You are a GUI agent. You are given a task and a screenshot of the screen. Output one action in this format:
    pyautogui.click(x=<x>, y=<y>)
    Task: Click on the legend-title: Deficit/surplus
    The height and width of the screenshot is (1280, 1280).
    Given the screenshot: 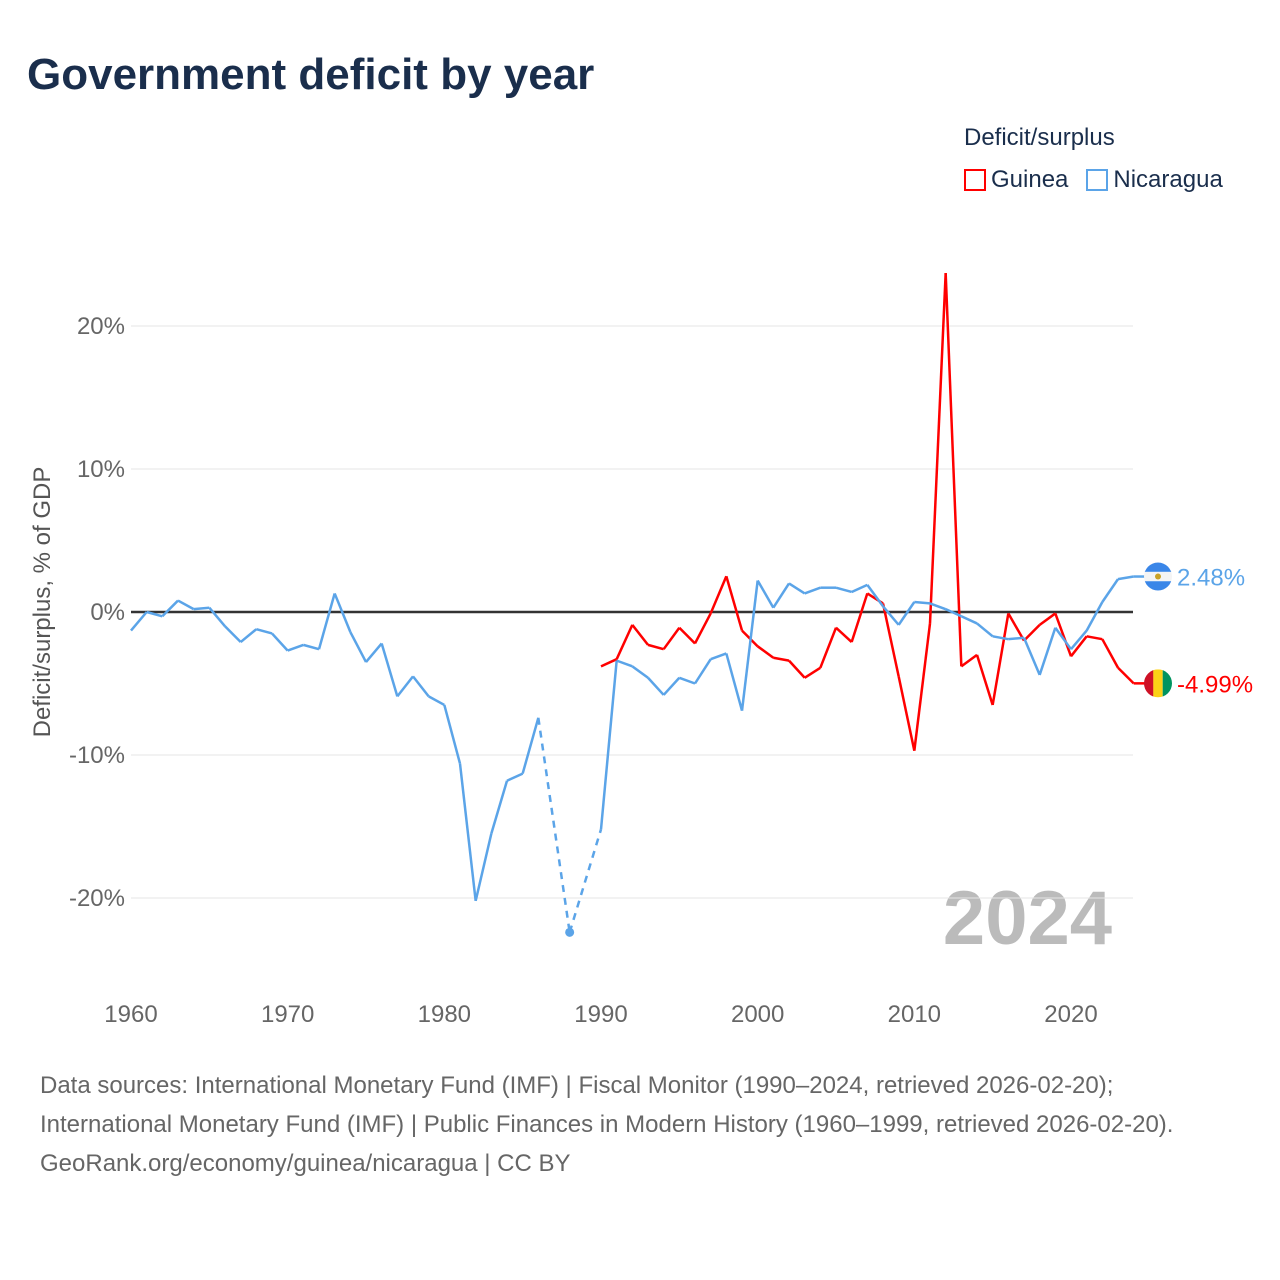 What is the action you would take?
    pyautogui.click(x=1039, y=137)
    